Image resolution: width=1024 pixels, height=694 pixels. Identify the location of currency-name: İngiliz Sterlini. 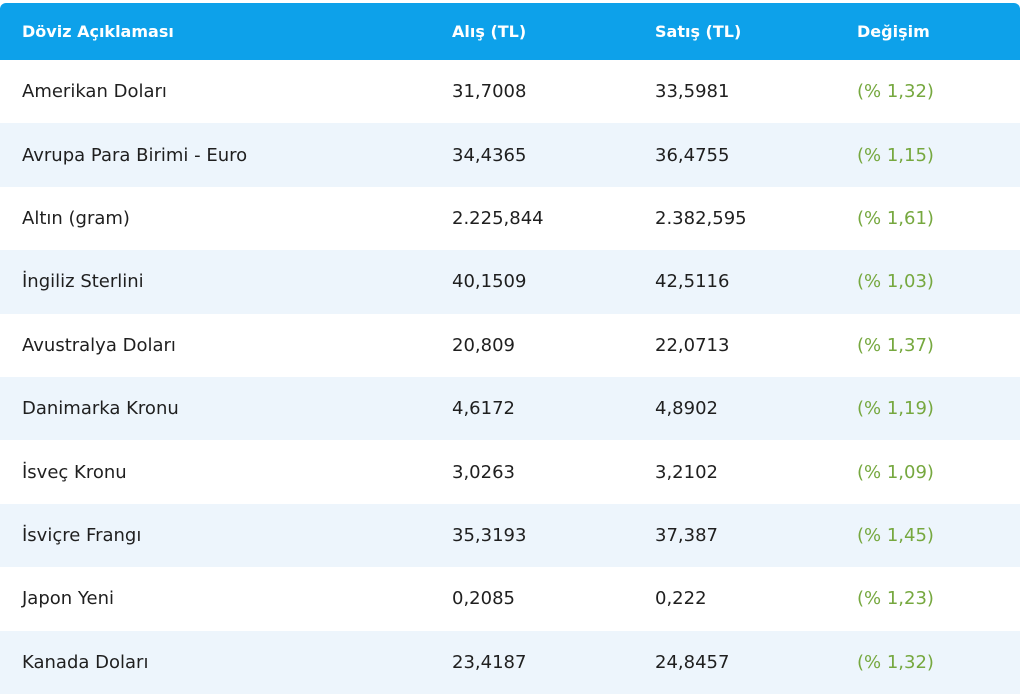
(83, 282).